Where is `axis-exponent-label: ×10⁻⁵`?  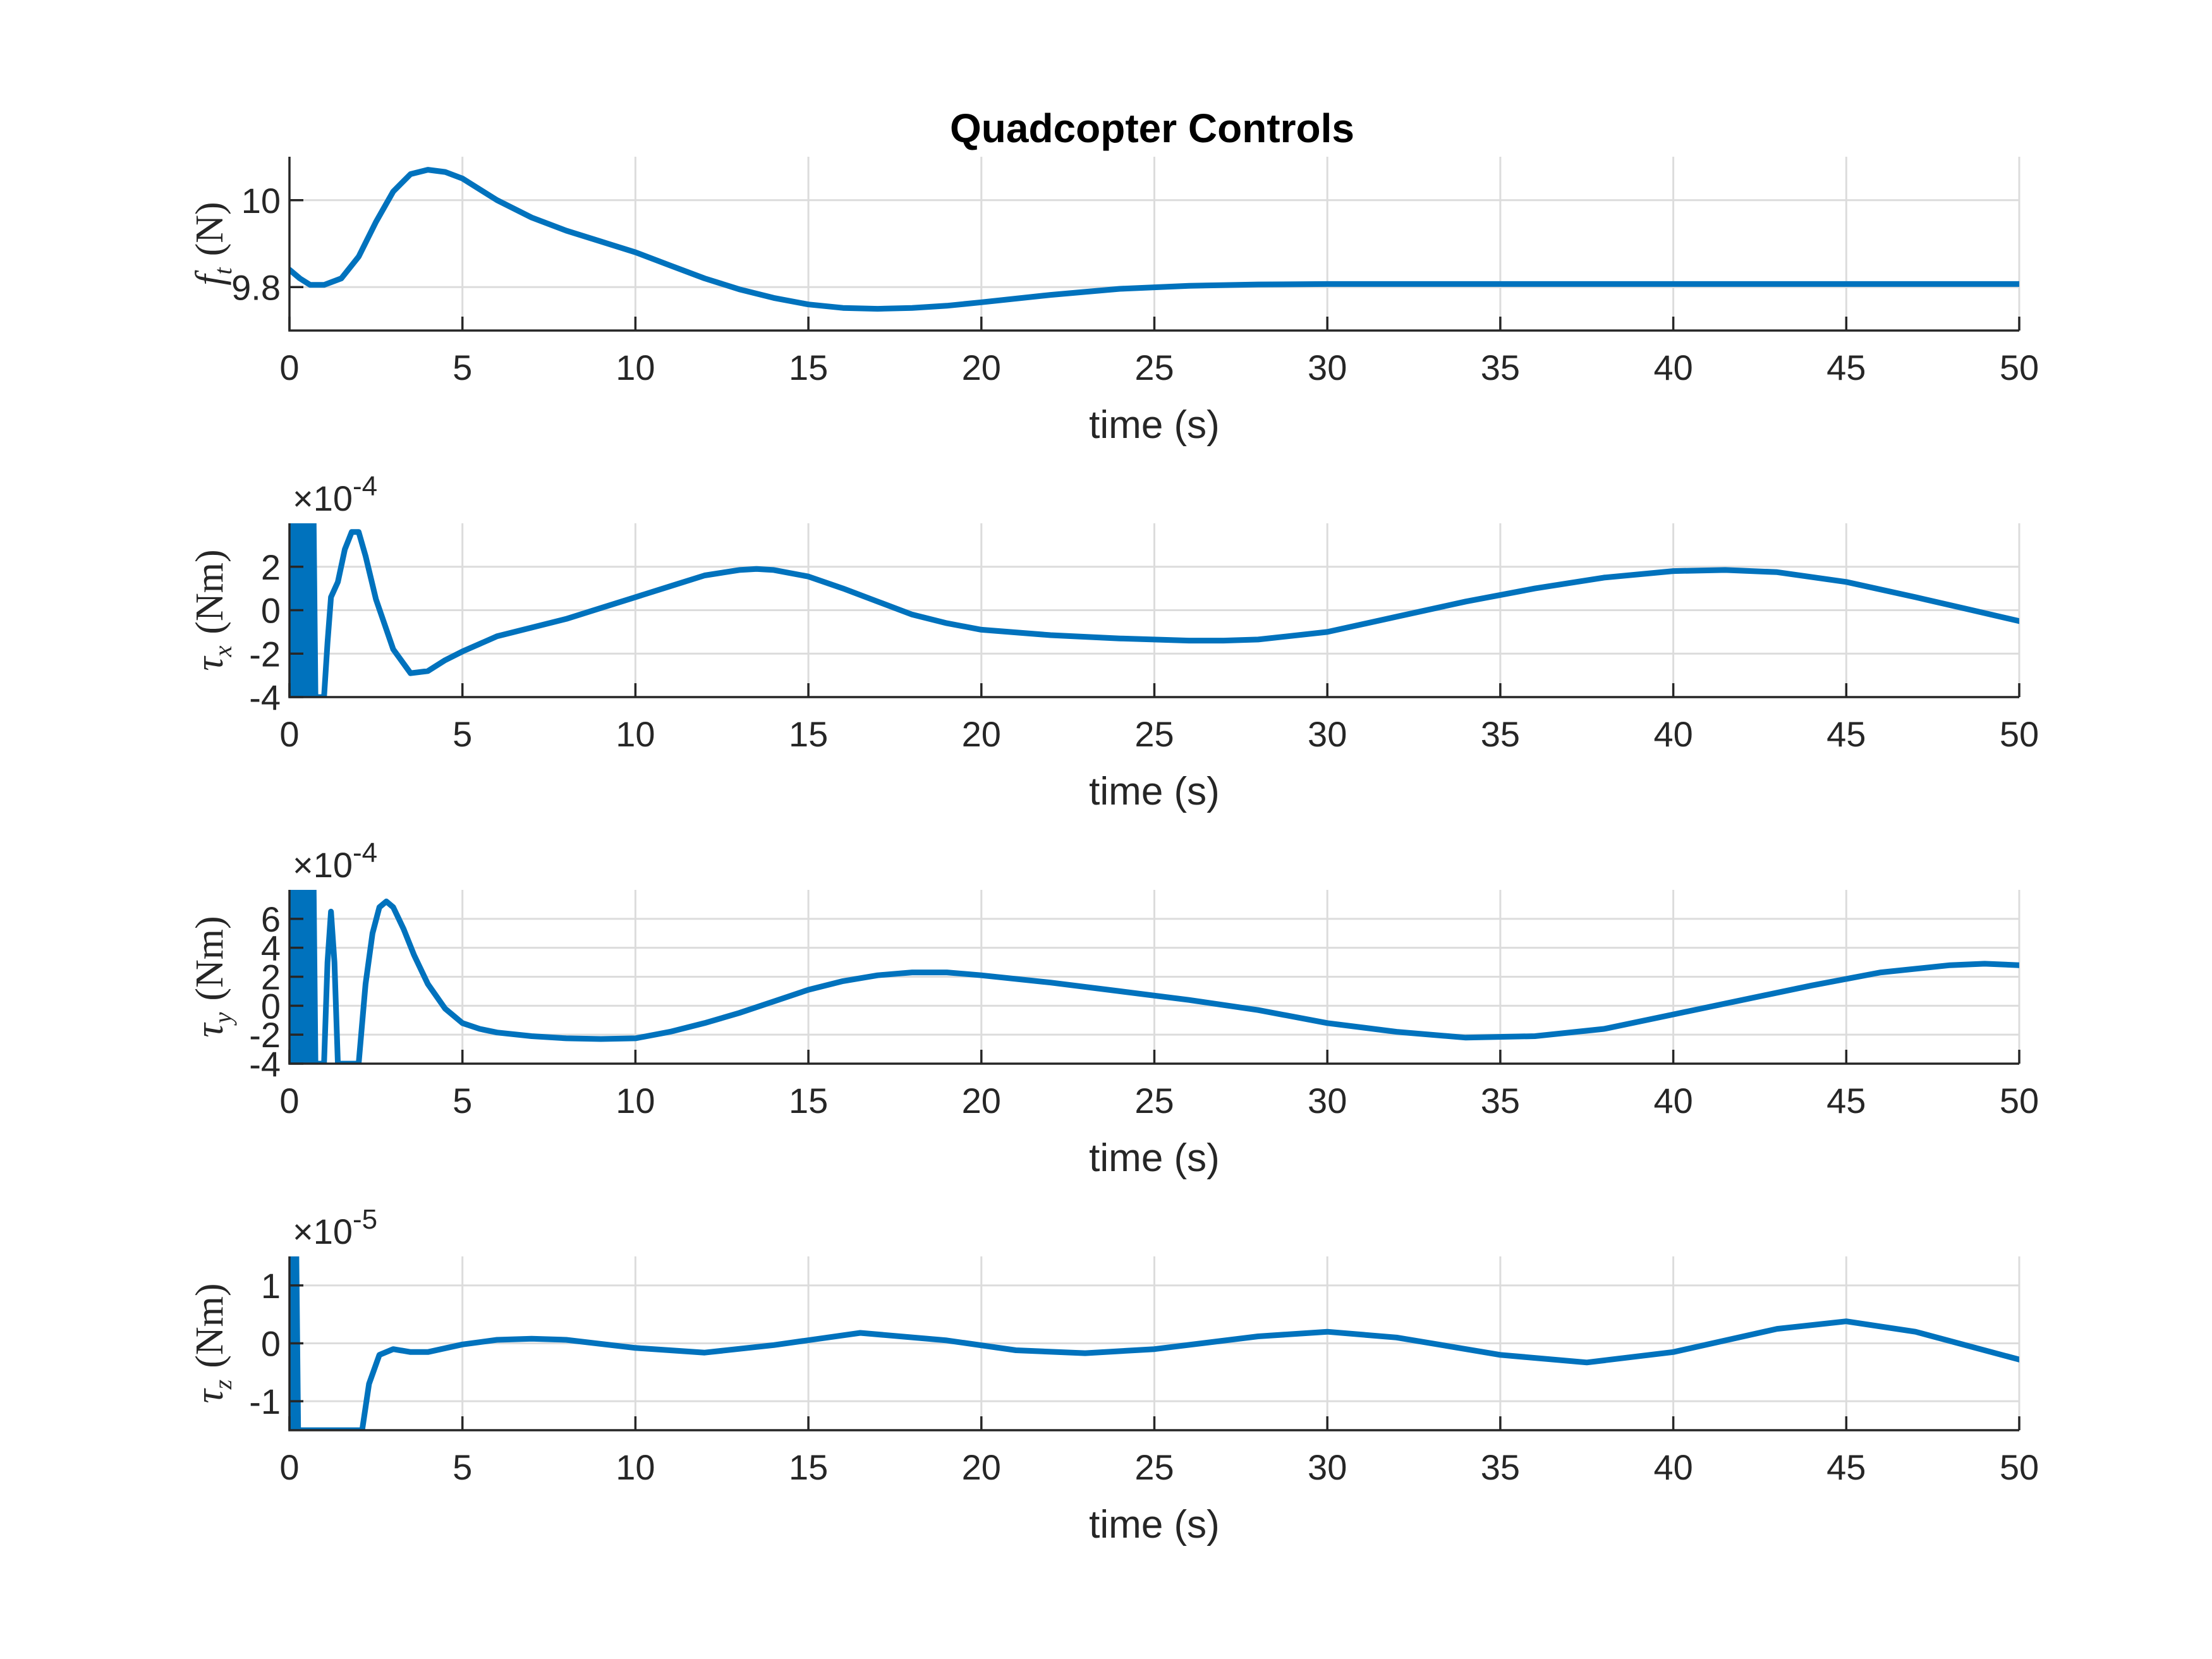
axis-exponent-label: ×10⁻⁵ is located at coordinates (335, 1227).